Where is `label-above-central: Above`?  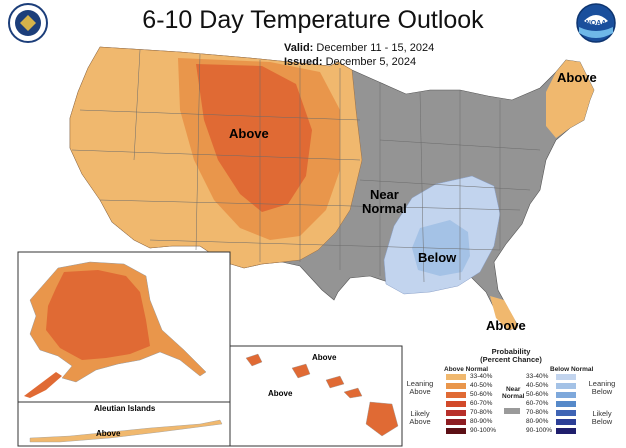
label-above-central: Above is located at coordinates (249, 133).